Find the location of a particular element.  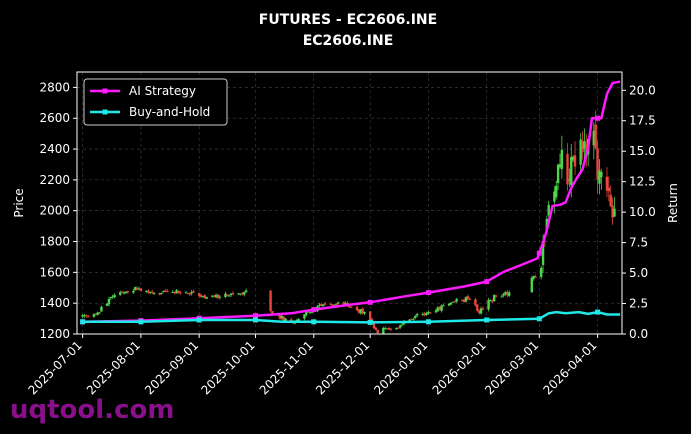

right-tick-label: 0.0 is located at coordinates (638, 334).